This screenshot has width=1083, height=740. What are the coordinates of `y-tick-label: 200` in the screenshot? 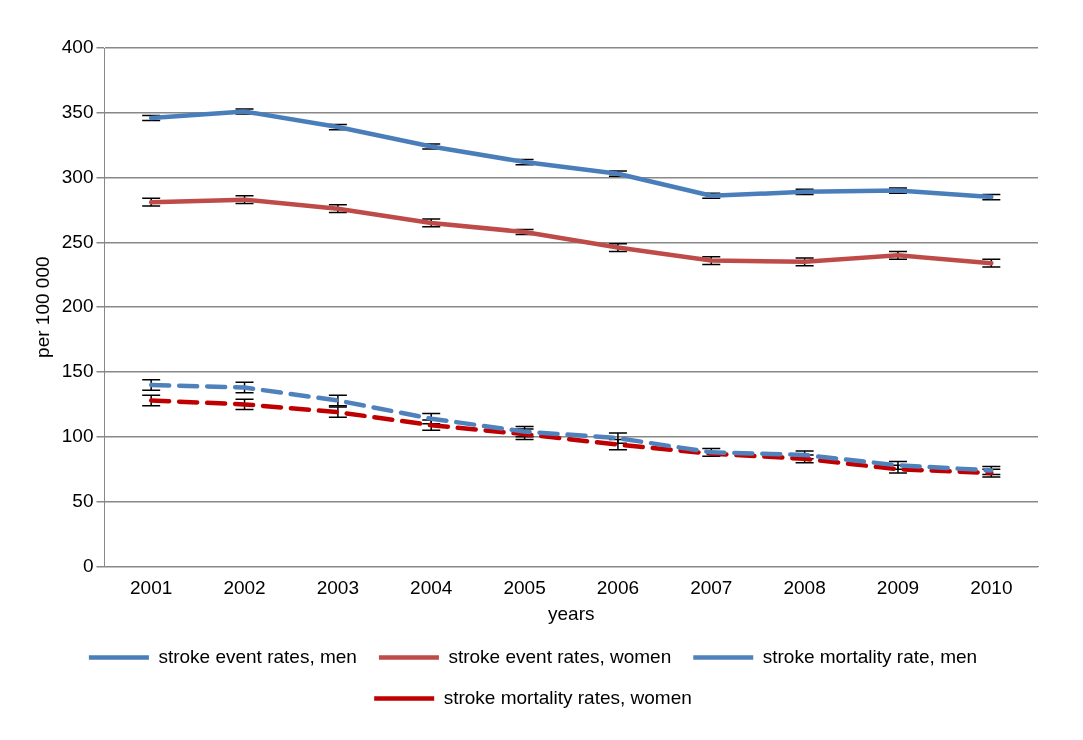 It's located at (77, 306).